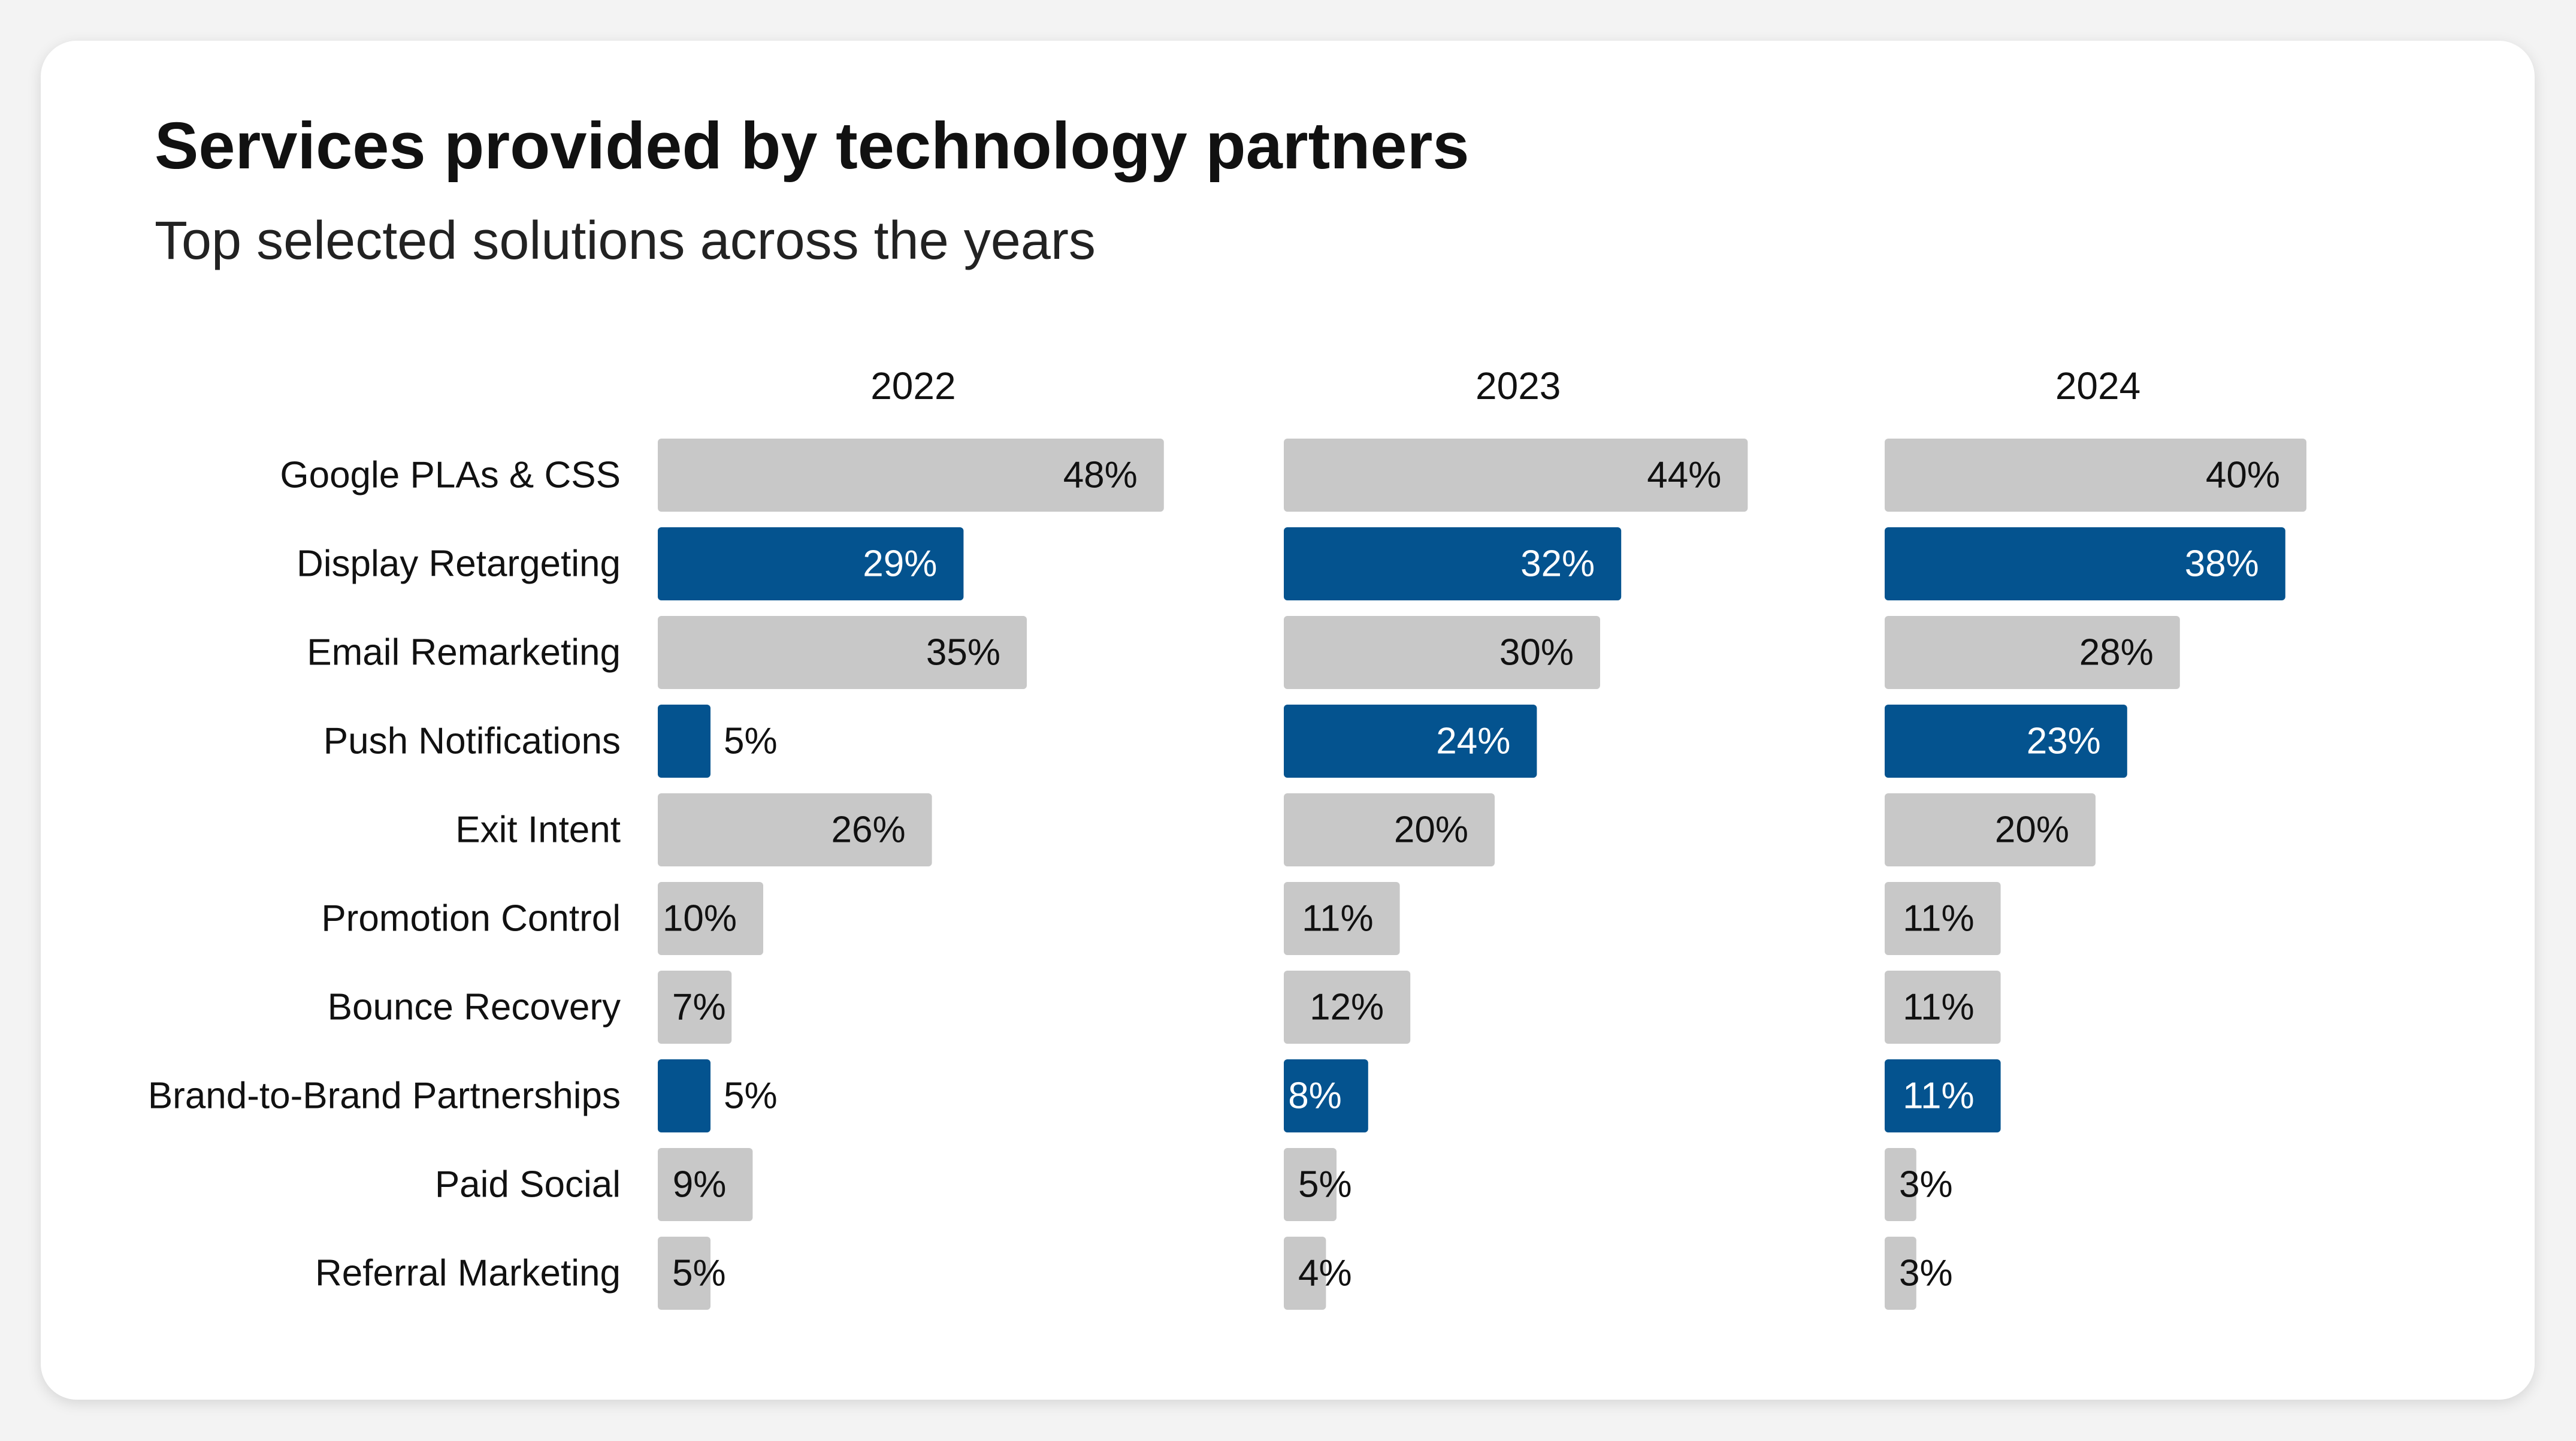  Describe the element at coordinates (2243, 475) in the screenshot. I see `data-label: 40%` at that location.